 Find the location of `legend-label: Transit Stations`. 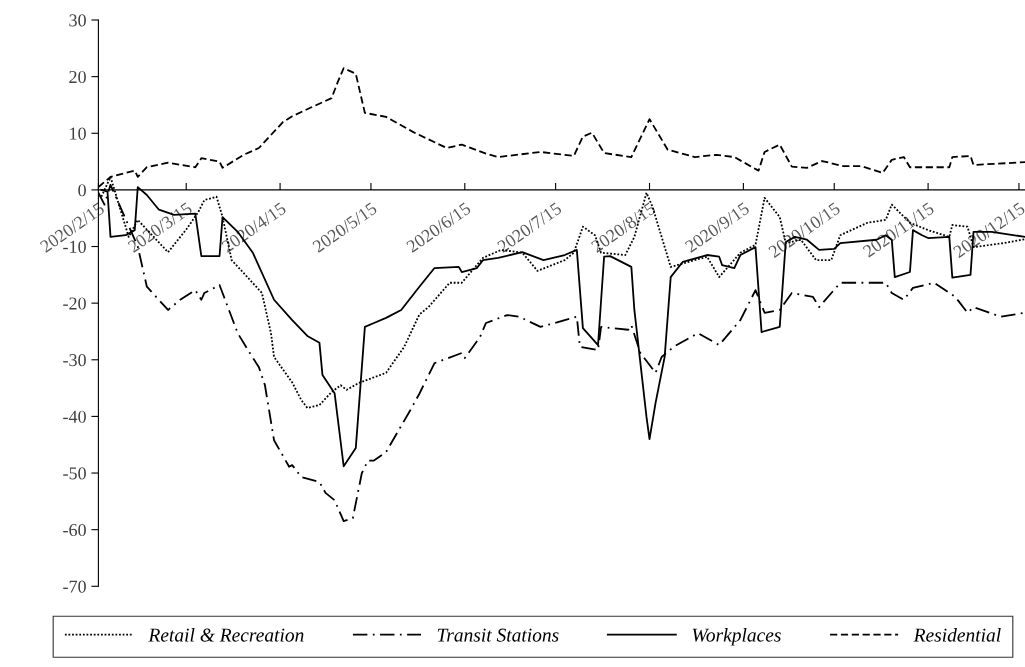

legend-label: Transit Stations is located at coordinates (498, 635).